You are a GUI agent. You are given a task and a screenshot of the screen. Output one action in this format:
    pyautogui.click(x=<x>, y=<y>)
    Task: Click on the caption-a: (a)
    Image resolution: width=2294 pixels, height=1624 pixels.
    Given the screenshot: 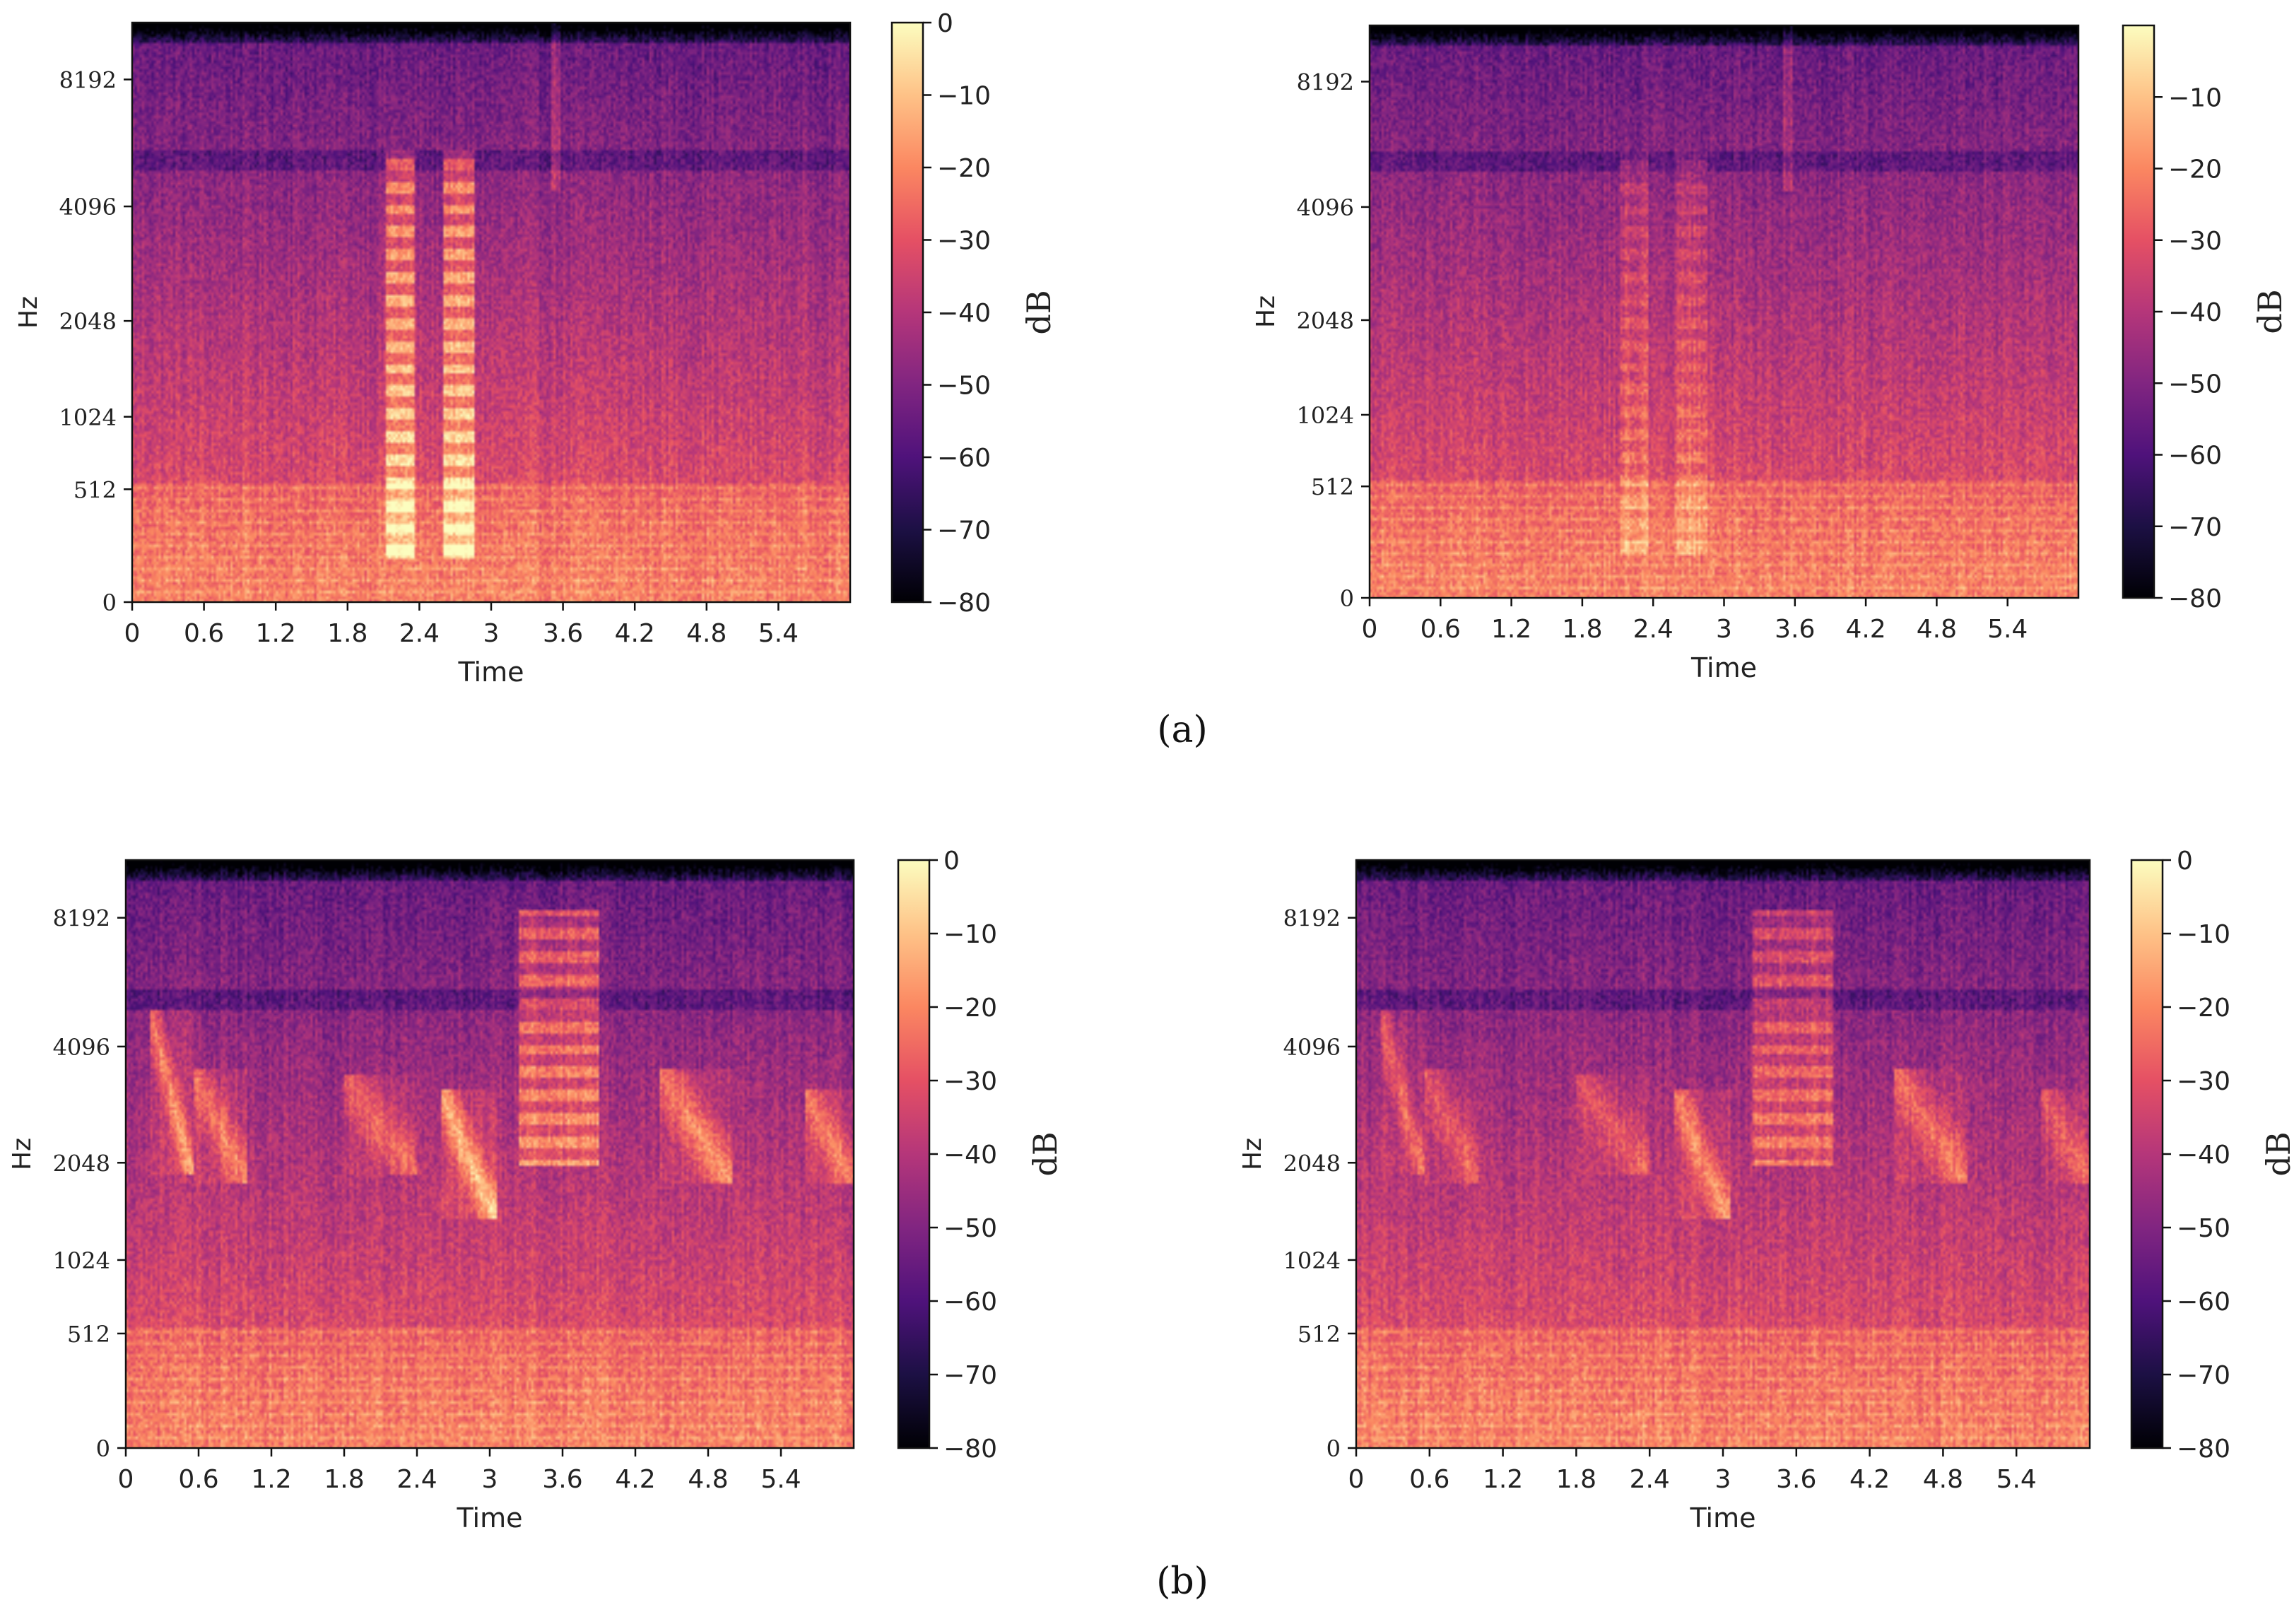 What is the action you would take?
    pyautogui.click(x=1182, y=730)
    